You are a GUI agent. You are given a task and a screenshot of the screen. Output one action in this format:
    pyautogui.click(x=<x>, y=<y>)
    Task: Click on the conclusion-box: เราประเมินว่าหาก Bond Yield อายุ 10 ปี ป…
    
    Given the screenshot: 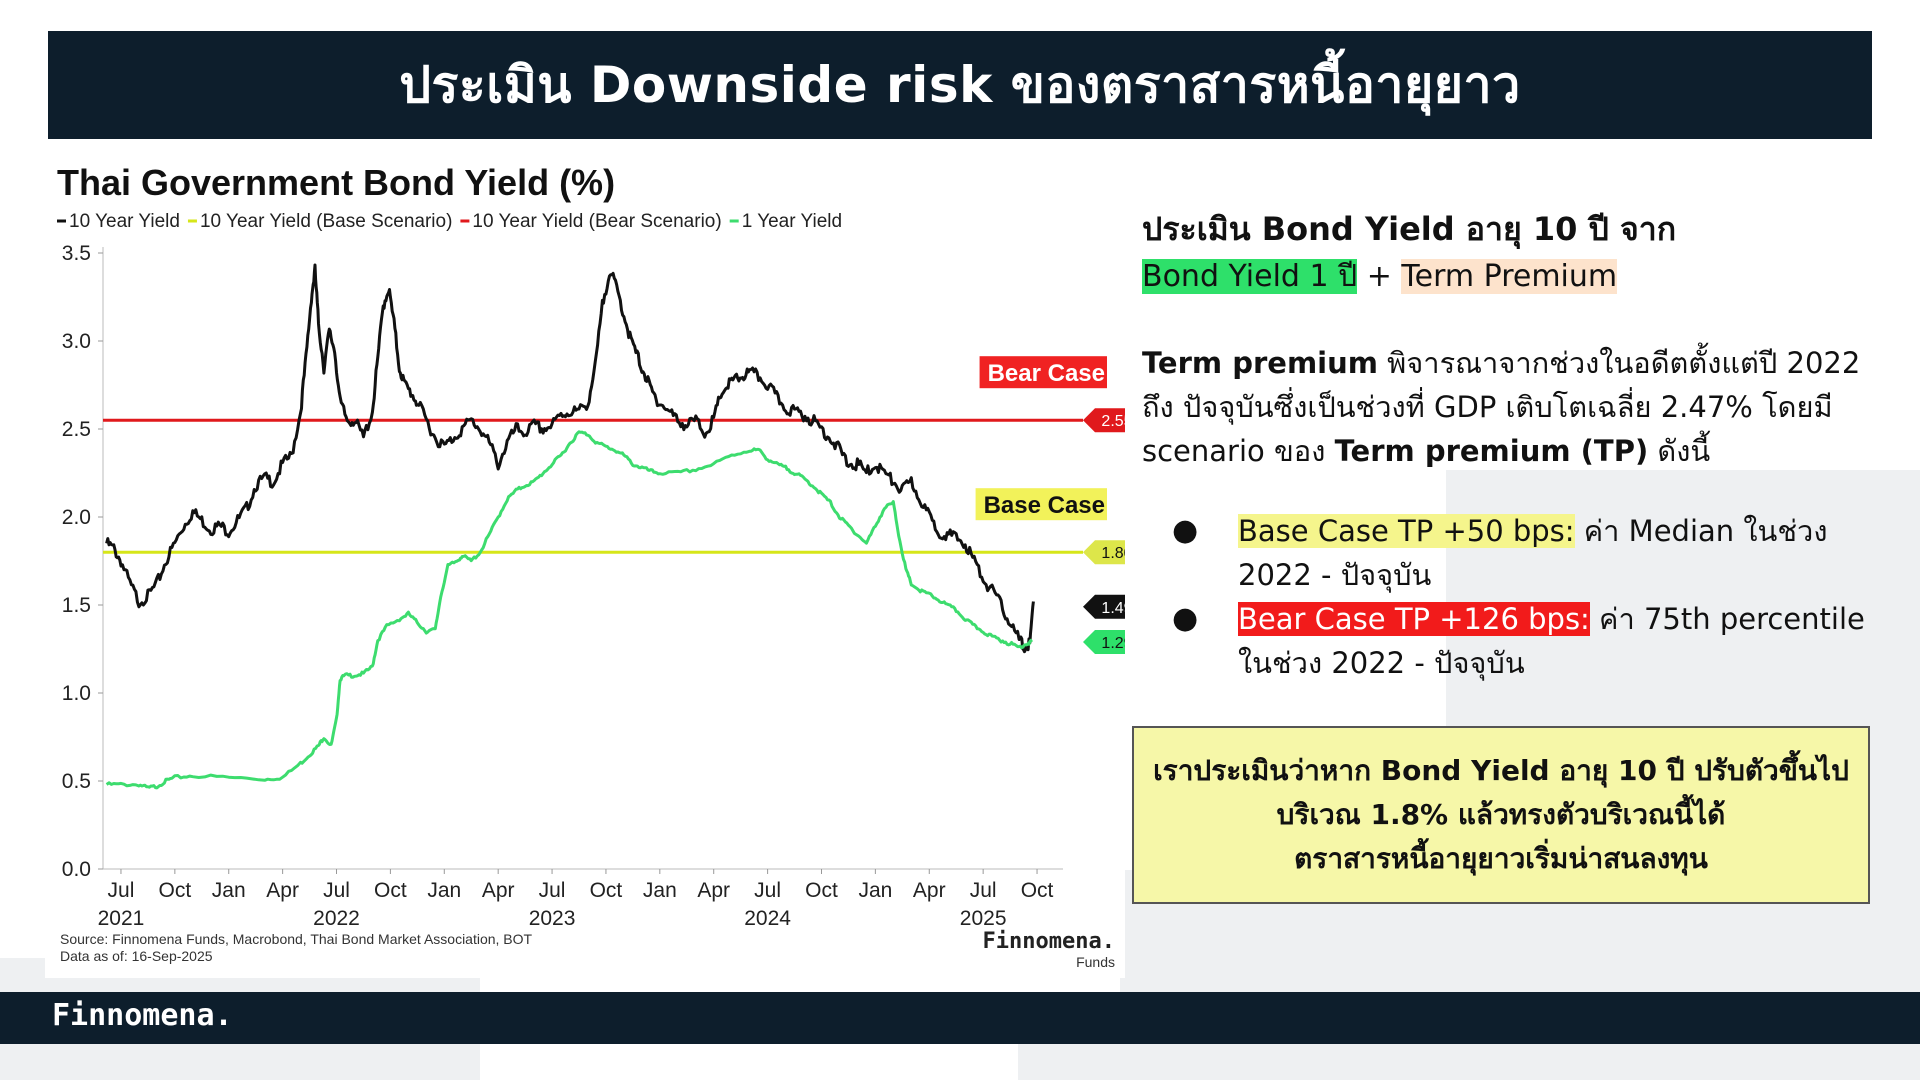 What is the action you would take?
    pyautogui.click(x=1501, y=815)
    